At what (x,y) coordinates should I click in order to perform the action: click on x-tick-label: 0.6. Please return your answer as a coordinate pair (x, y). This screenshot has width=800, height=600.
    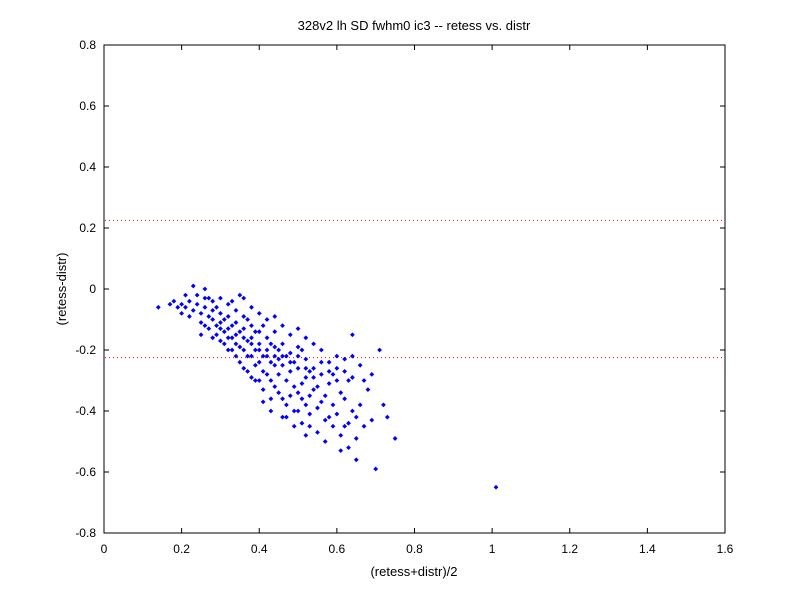
    Looking at the image, I should click on (337, 549).